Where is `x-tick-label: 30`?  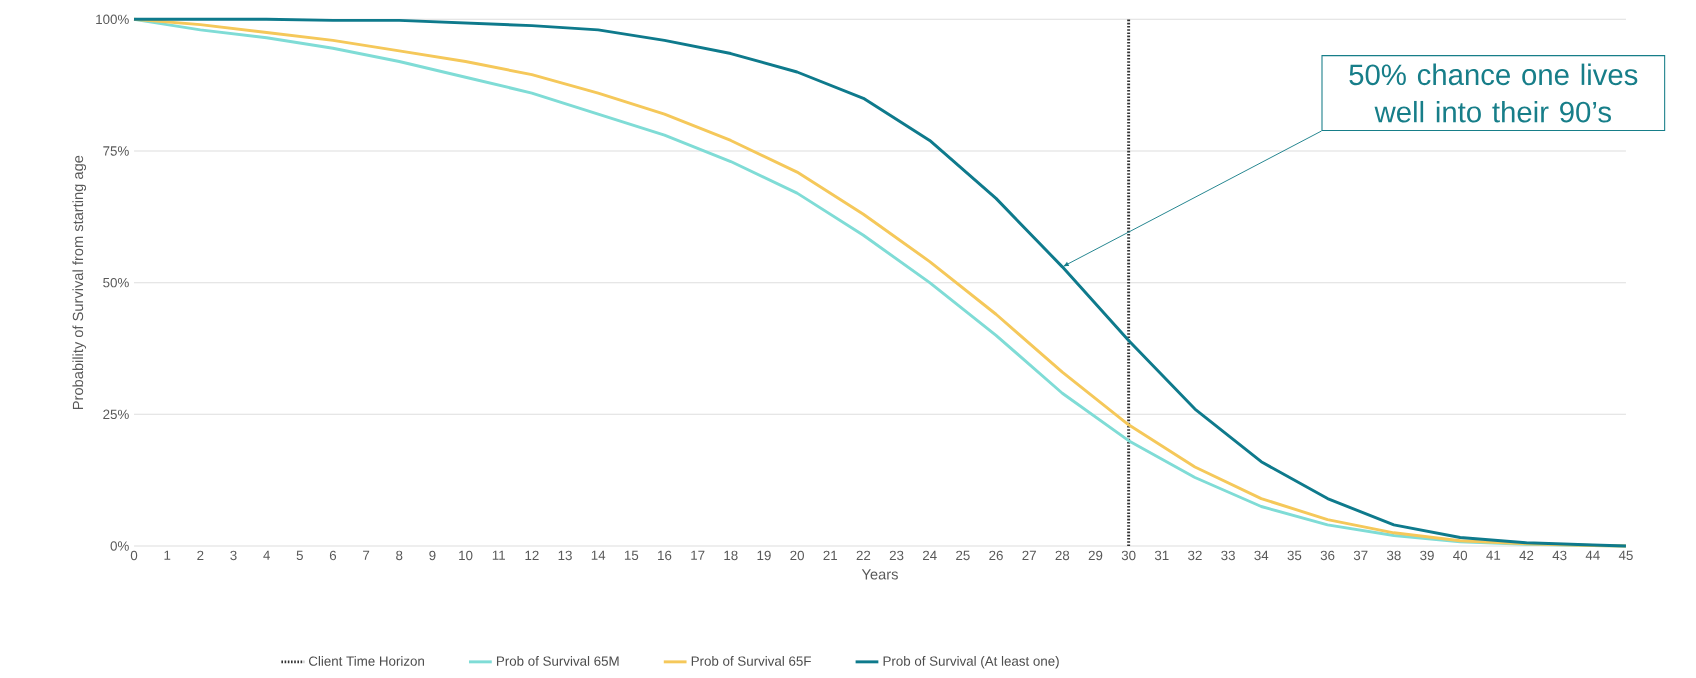 x-tick-label: 30 is located at coordinates (1128, 555).